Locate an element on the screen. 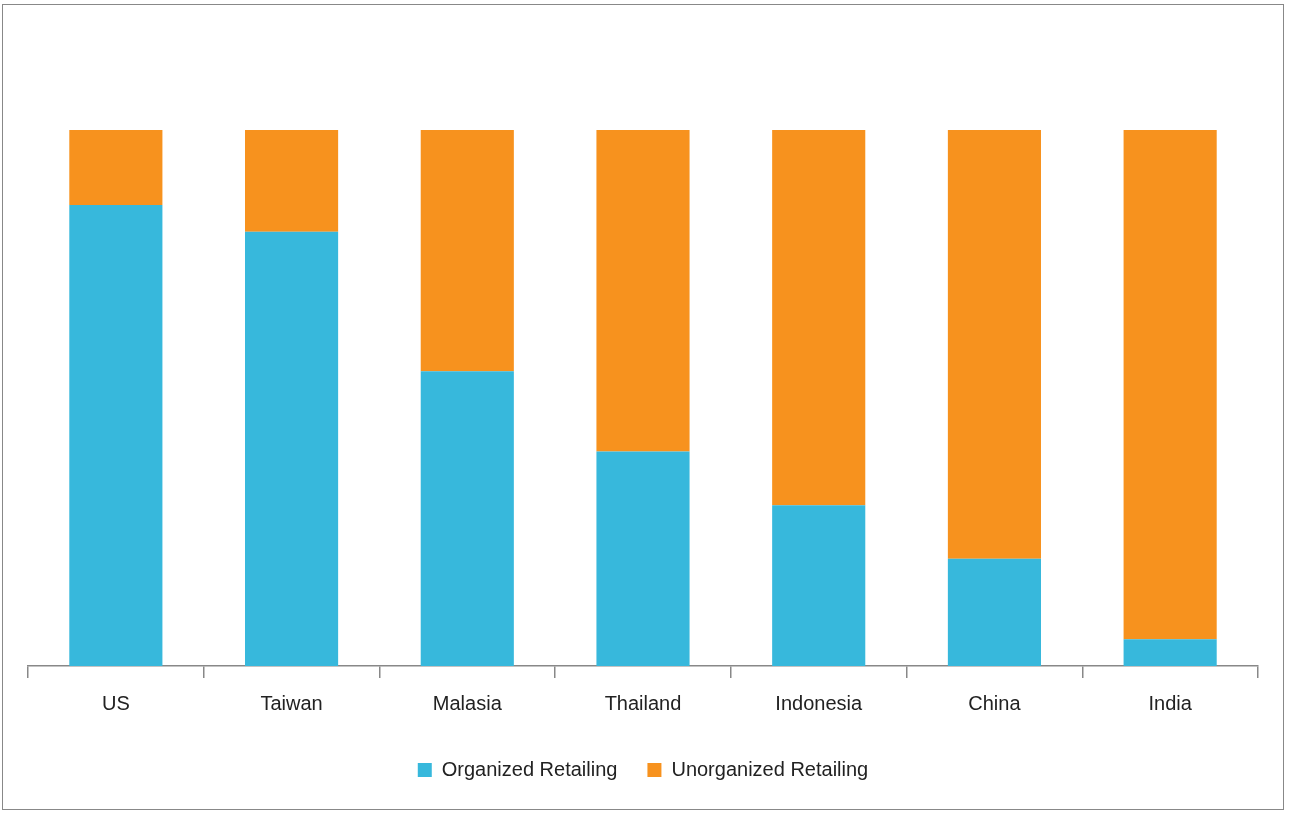 Image resolution: width=1290 pixels, height=817 pixels. legend-label: Organized Retailing is located at coordinates (529, 768).